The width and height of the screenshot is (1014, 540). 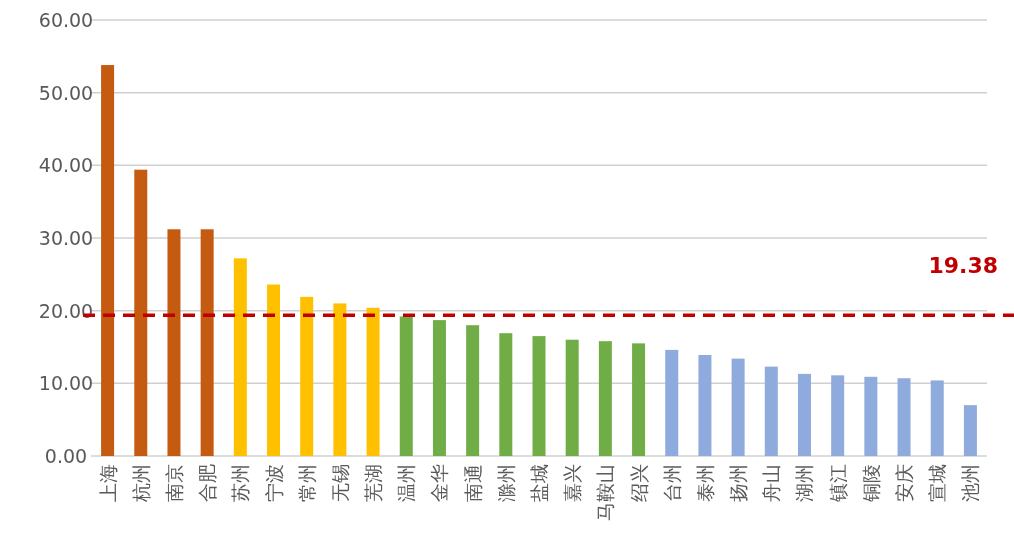 What do you see at coordinates (339, 483) in the screenshot?
I see `x-tick-label: 无锡` at bounding box center [339, 483].